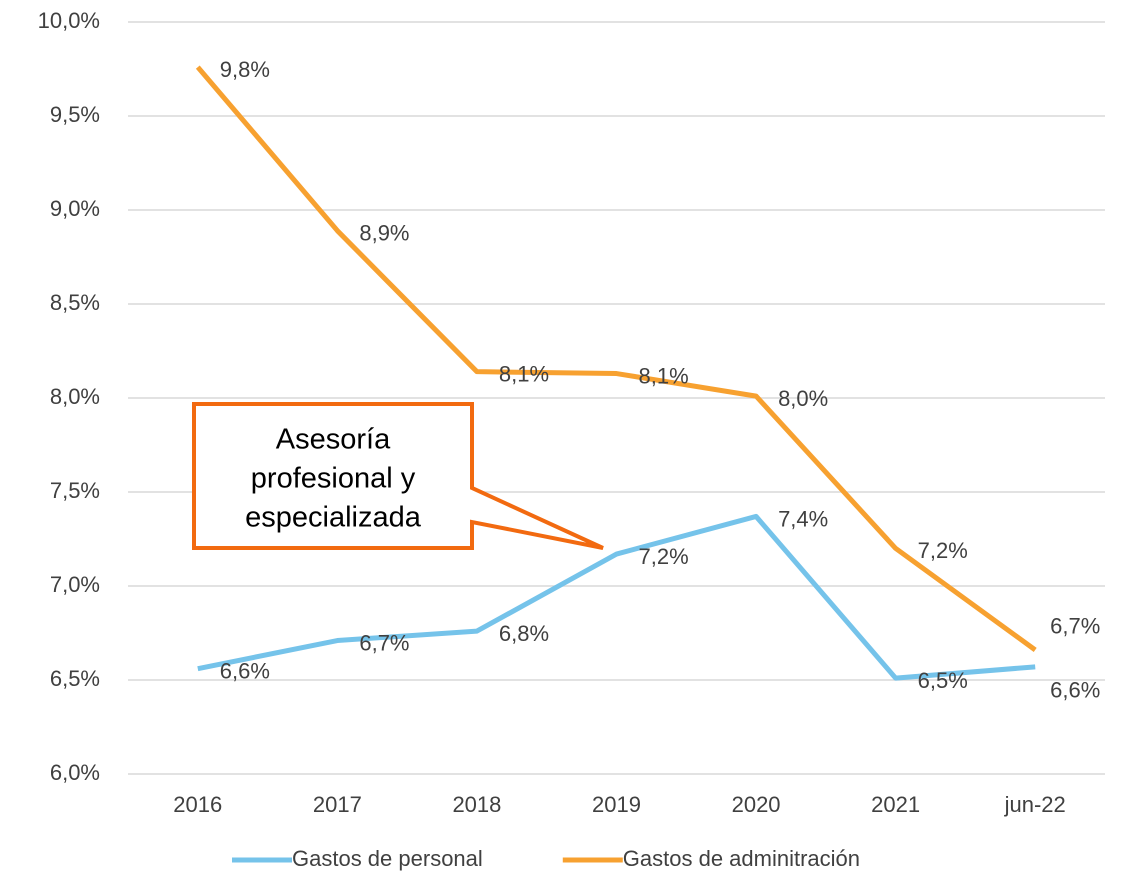  What do you see at coordinates (895, 804) in the screenshot?
I see `x-tick-label: 2021` at bounding box center [895, 804].